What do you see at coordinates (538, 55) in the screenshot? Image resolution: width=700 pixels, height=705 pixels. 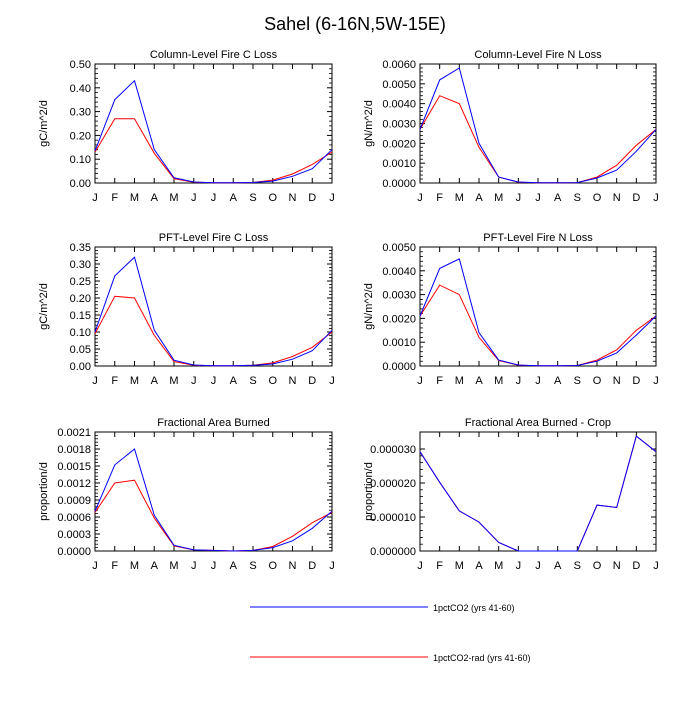 I see `panel-title: Column-Level Fire N Loss` at bounding box center [538, 55].